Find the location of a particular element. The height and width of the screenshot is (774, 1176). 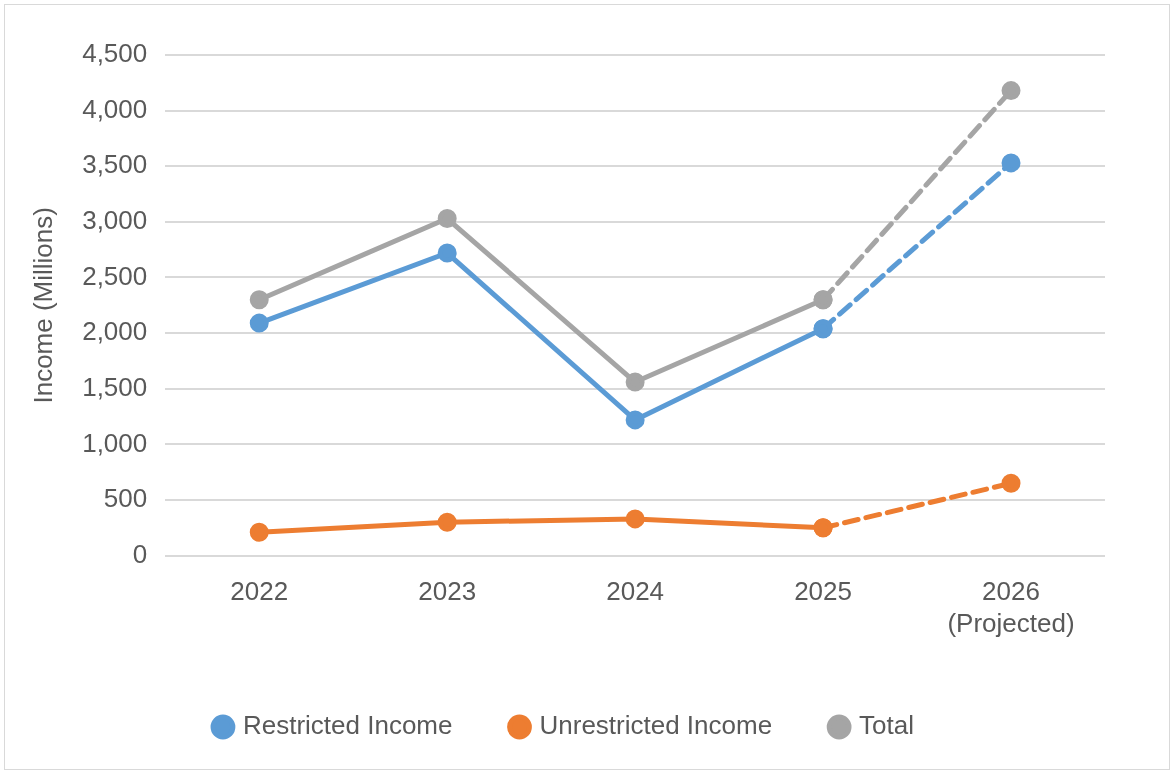

y-tick-label: 4,000 is located at coordinates (115, 108).